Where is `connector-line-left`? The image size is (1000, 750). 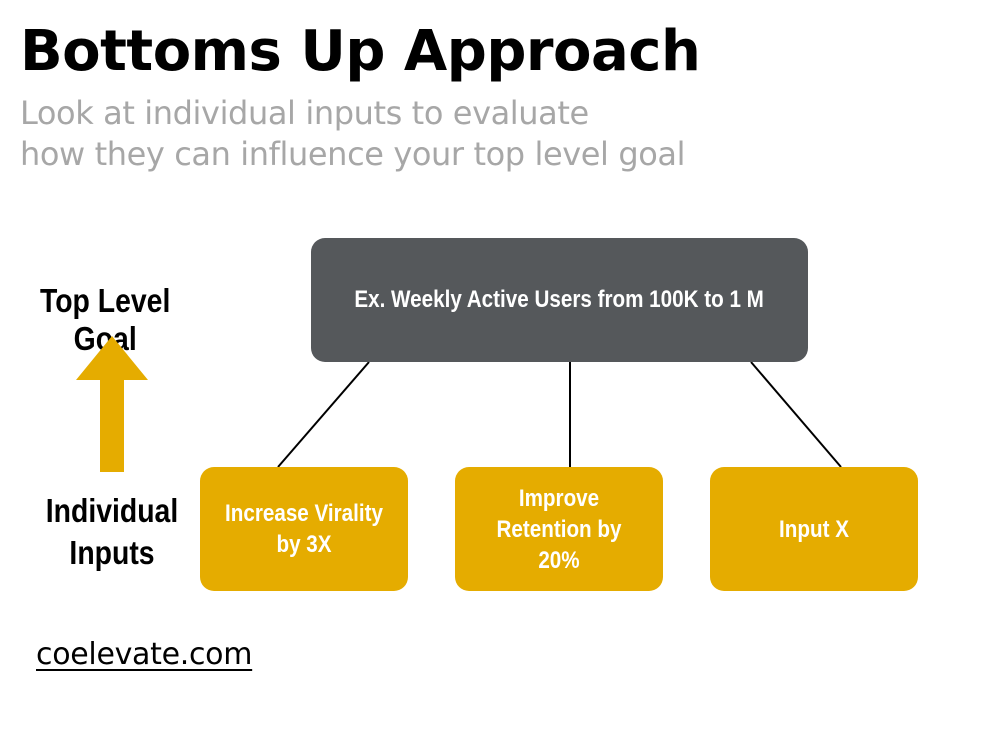 connector-line-left is located at coordinates (323, 414).